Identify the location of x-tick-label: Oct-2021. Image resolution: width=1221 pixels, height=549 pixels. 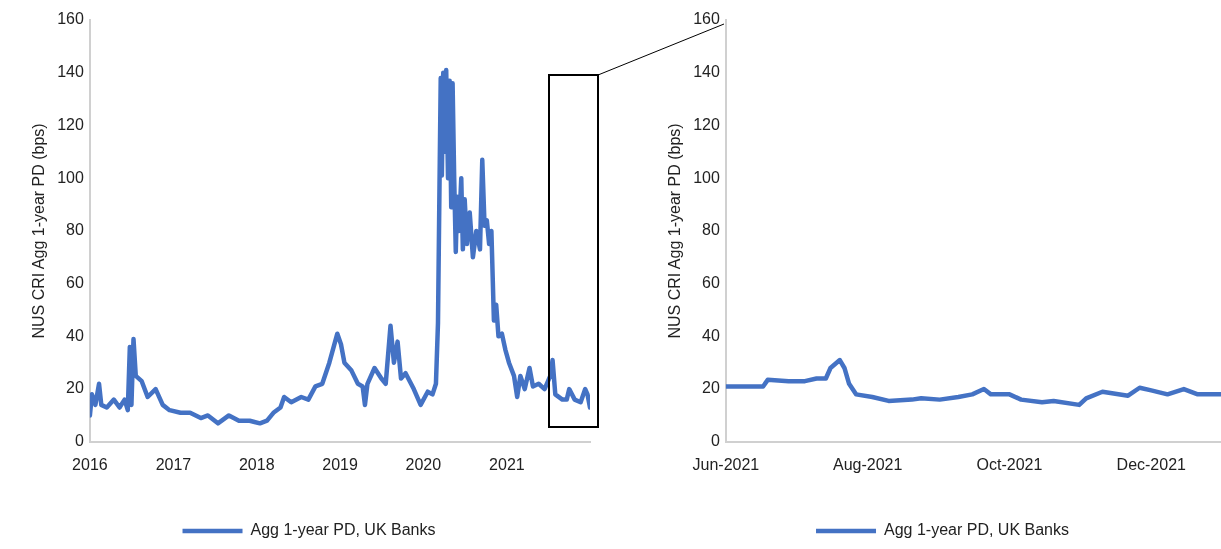
(1009, 464).